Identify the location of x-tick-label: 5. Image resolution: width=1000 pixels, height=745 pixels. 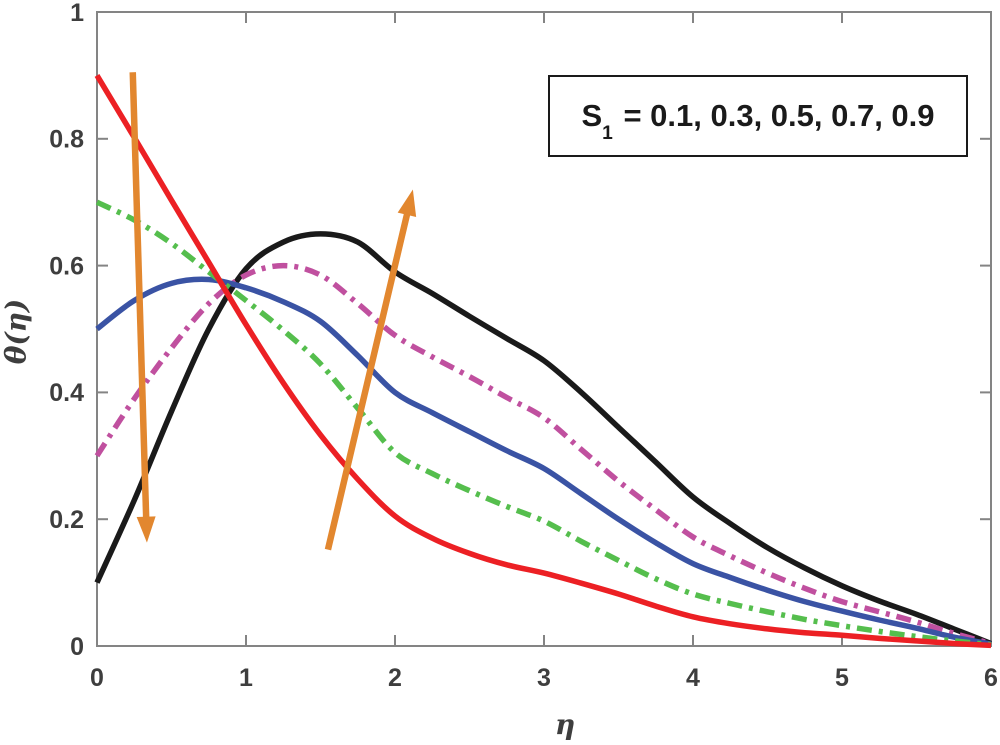
(842, 678).